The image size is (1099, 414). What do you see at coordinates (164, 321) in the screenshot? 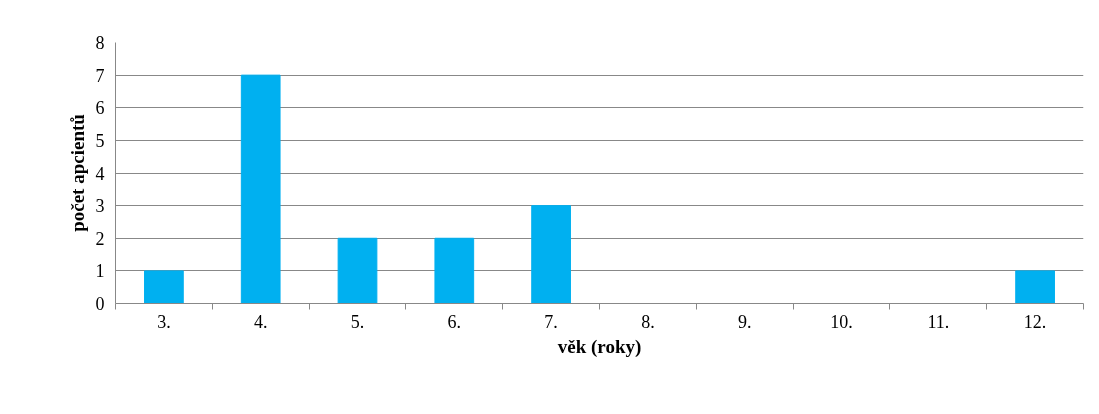
I see `x-tick-label: 3.` at bounding box center [164, 321].